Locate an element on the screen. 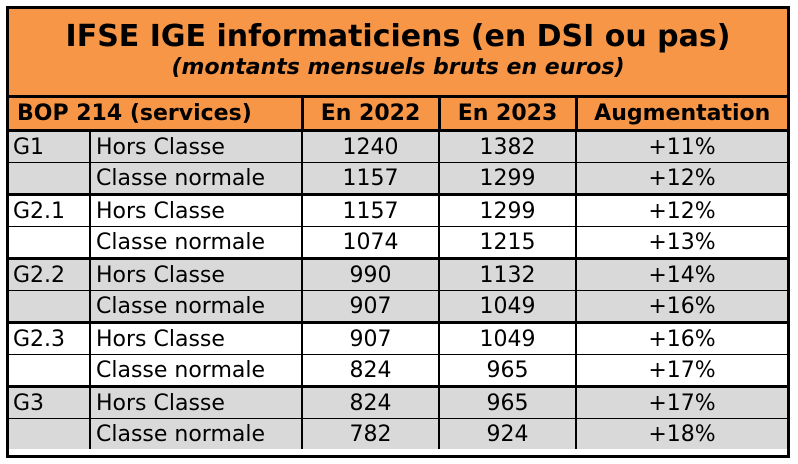 Image resolution: width=798 pixels, height=464 pixels. table-row: Classe normale 1074 1215 +13% is located at coordinates (398, 242).